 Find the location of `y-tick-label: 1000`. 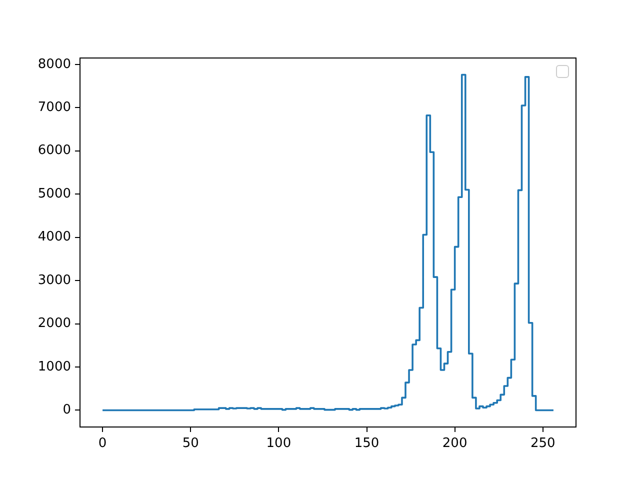

y-tick-label: 1000 is located at coordinates (54, 366).